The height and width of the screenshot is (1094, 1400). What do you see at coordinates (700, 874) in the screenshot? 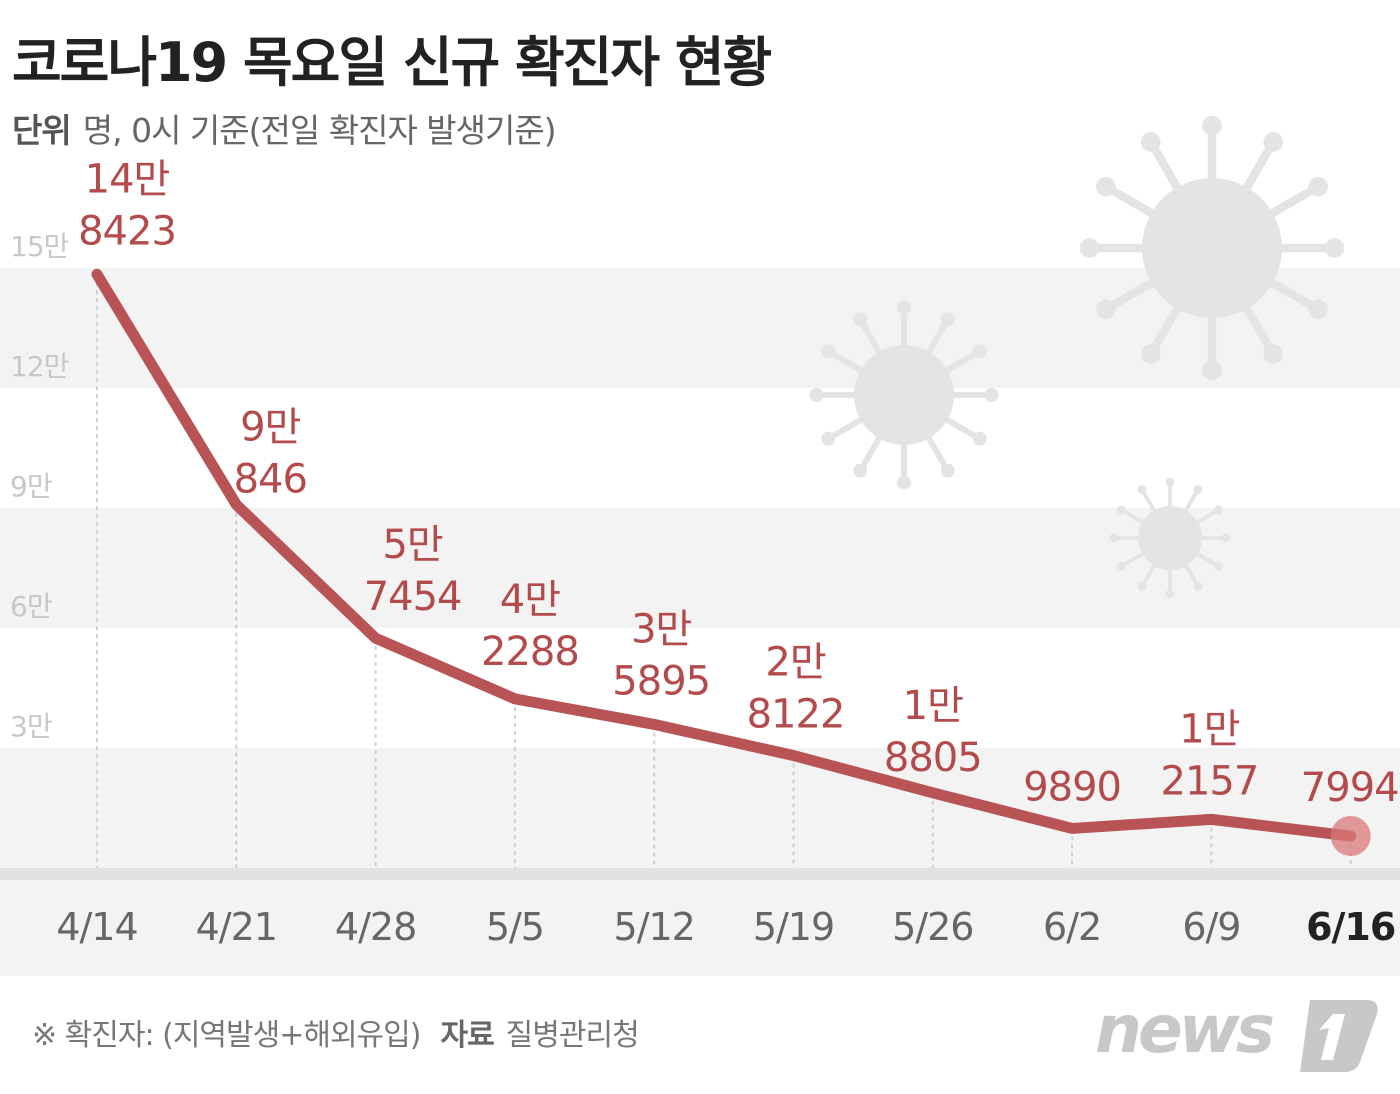
I see `x-axis-line` at bounding box center [700, 874].